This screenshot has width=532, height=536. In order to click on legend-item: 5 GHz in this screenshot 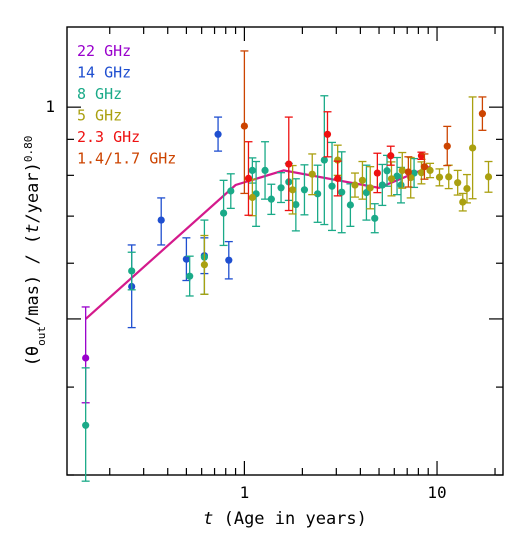, I will do `click(99, 116)`.